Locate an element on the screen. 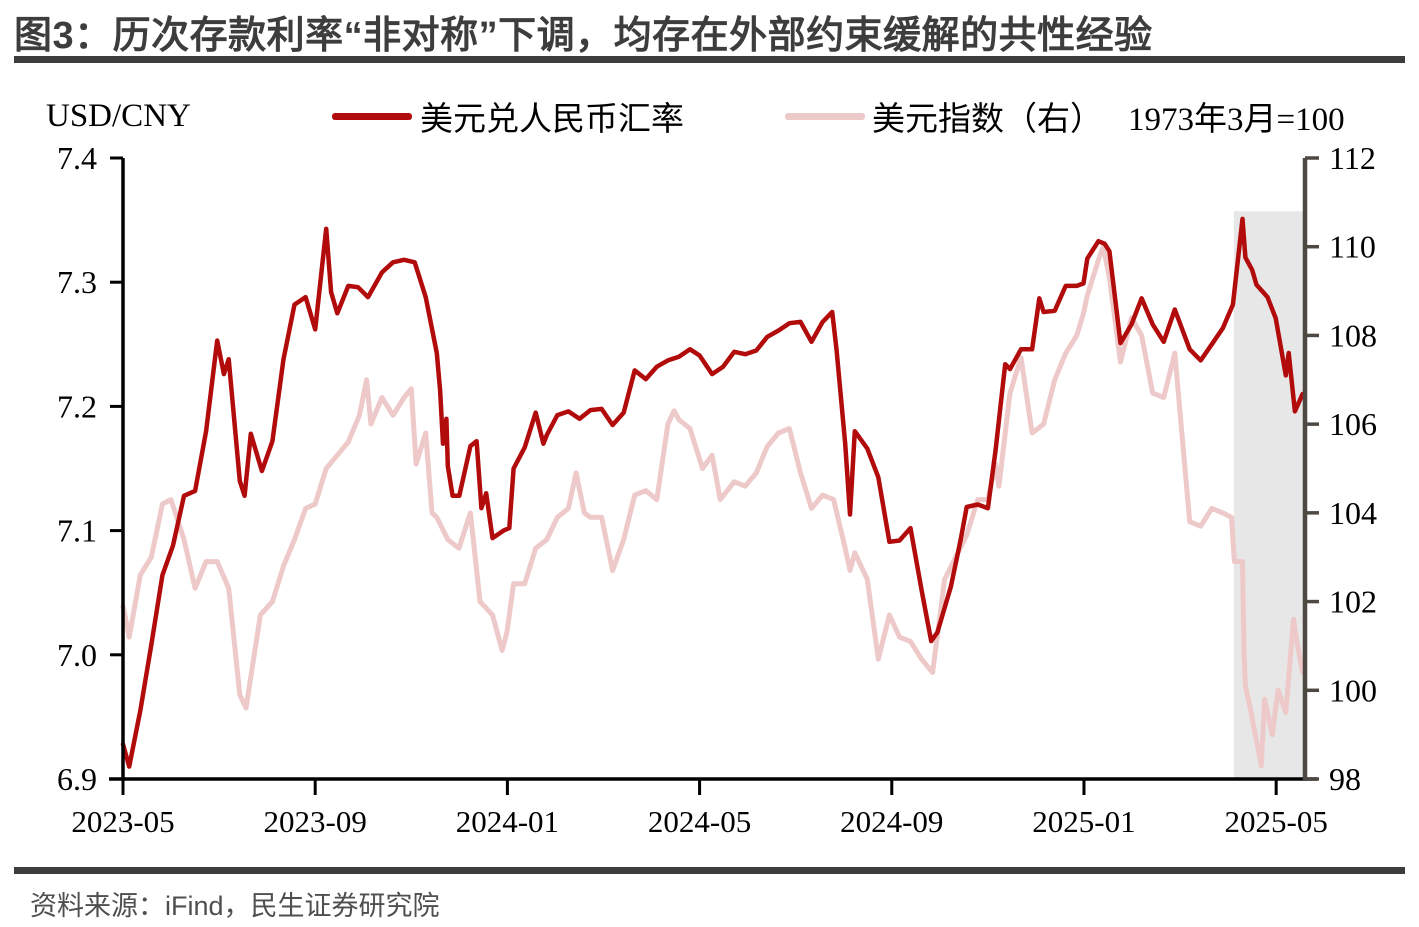 This screenshot has width=1419, height=927. title-underline-bar is located at coordinates (709, 59).